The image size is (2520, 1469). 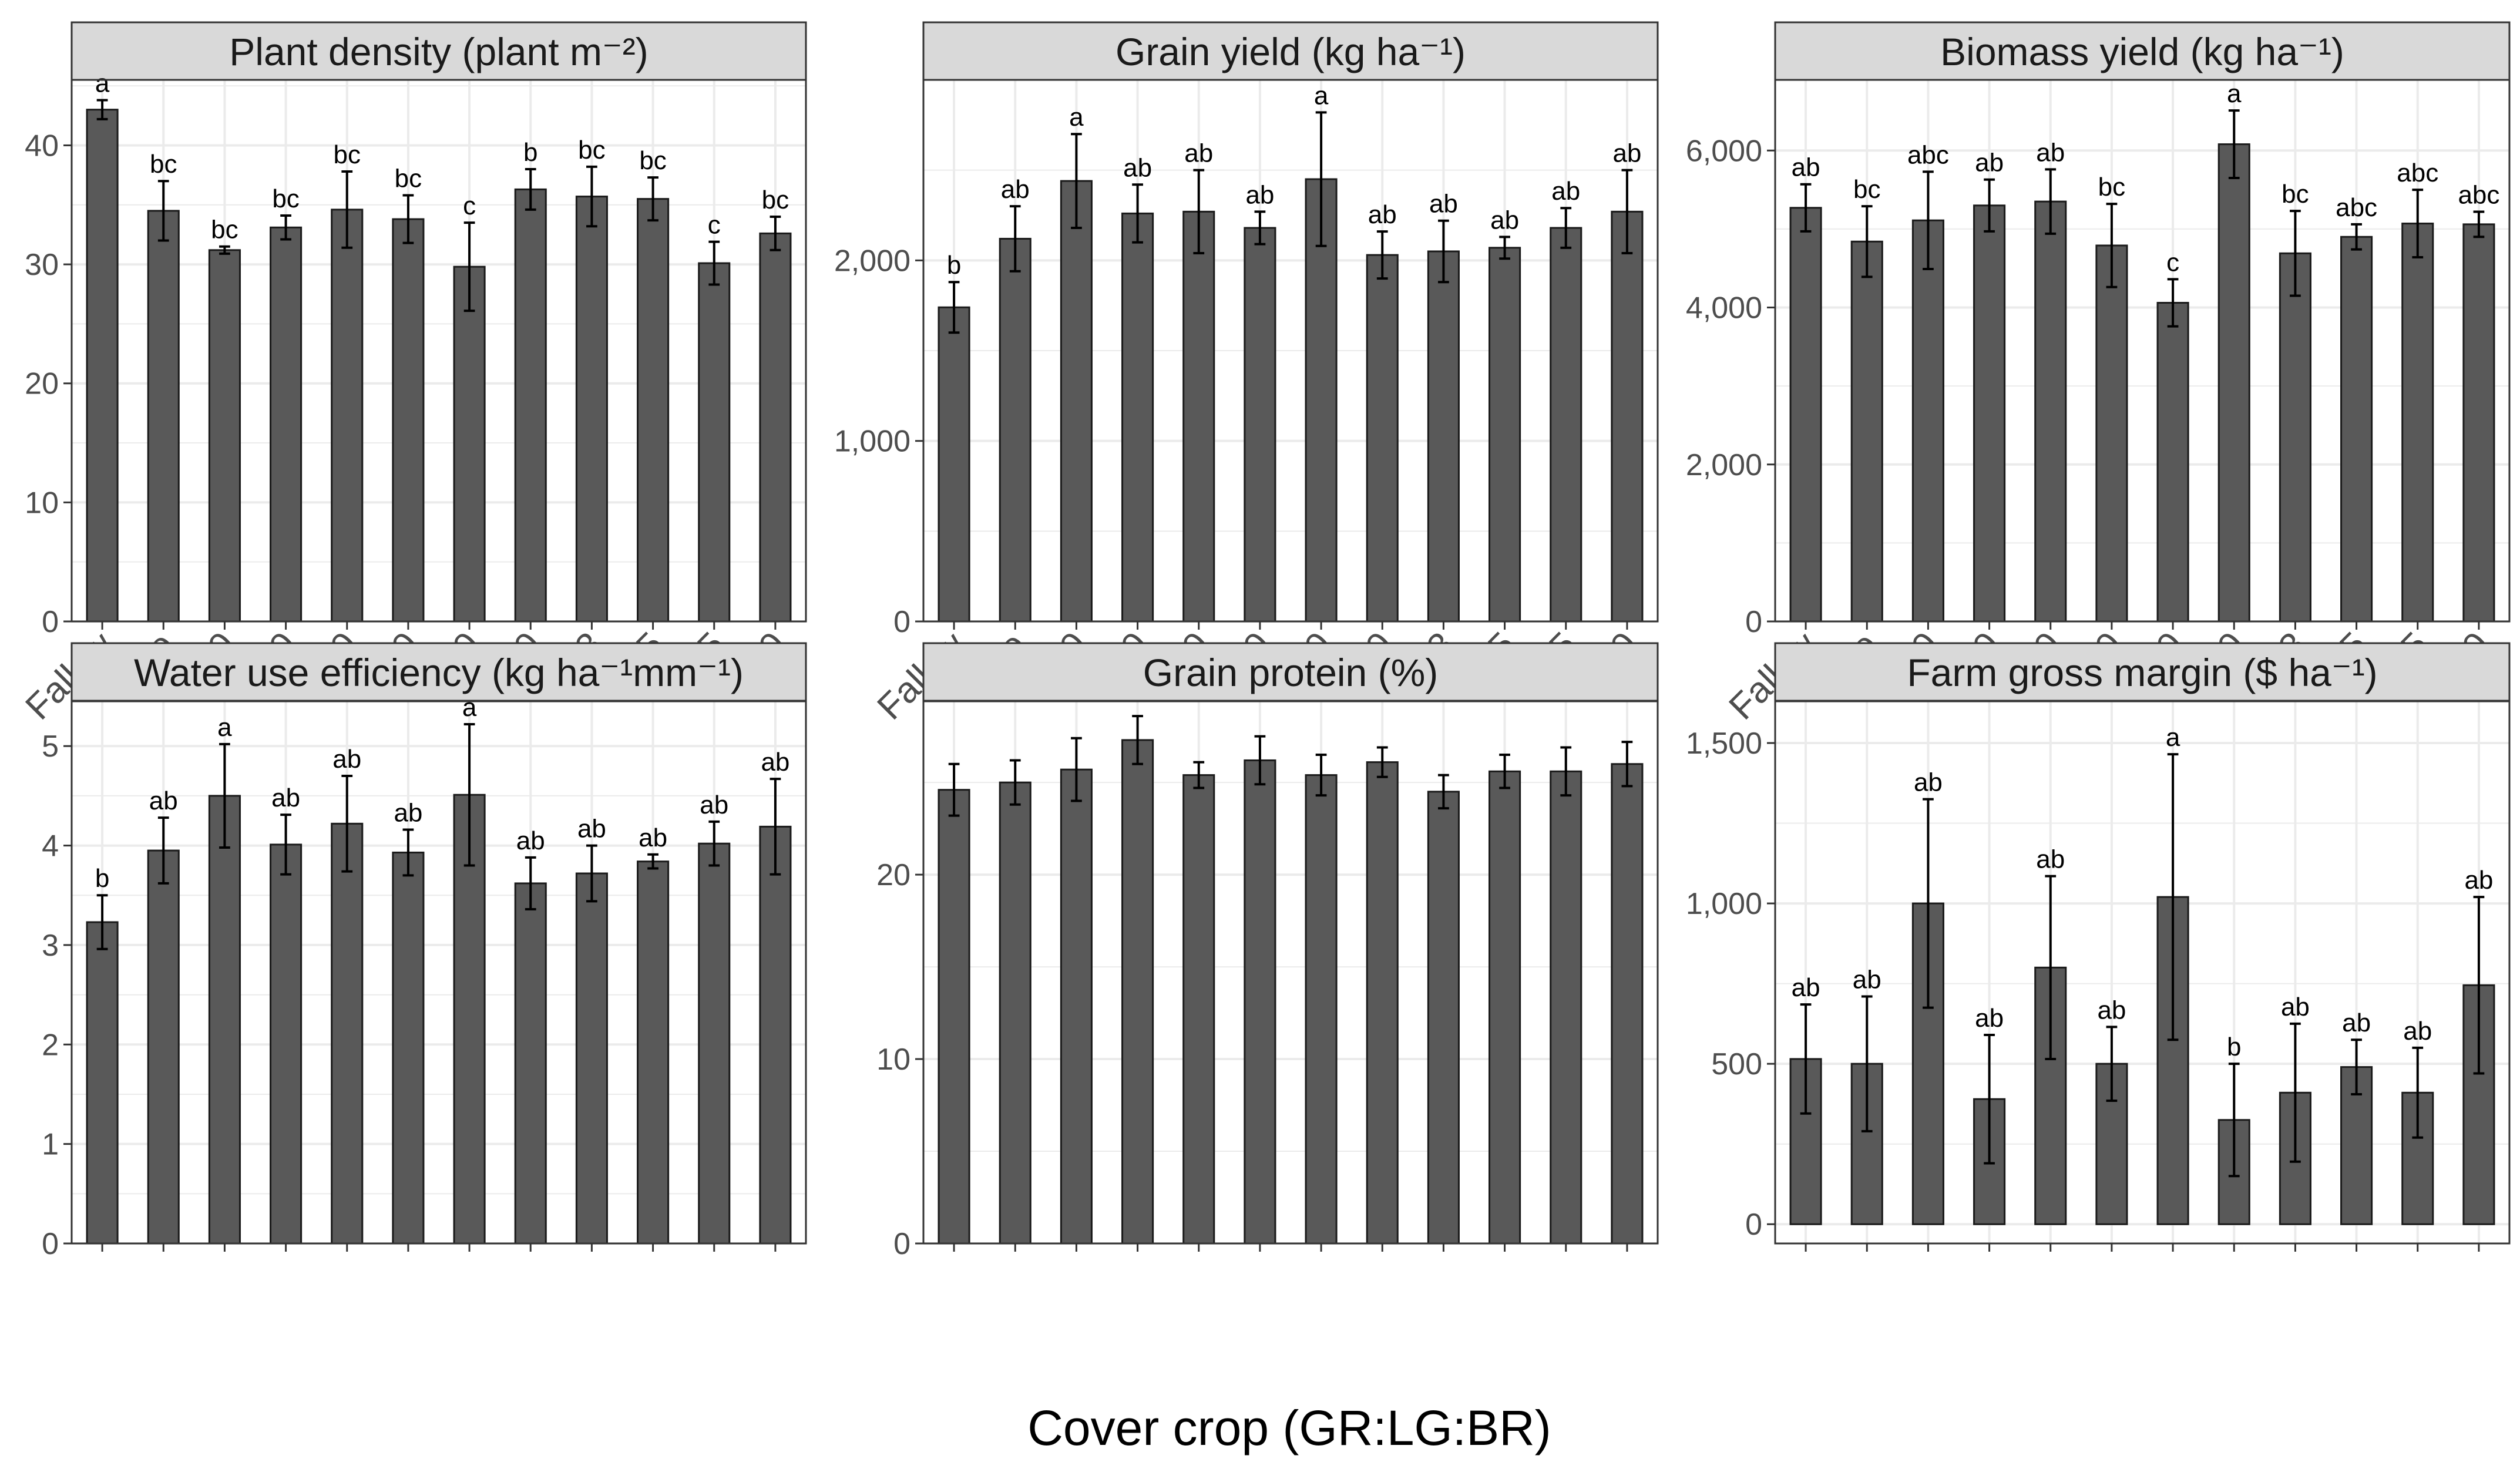 I want to click on bar-Fallow, so click(x=954, y=465).